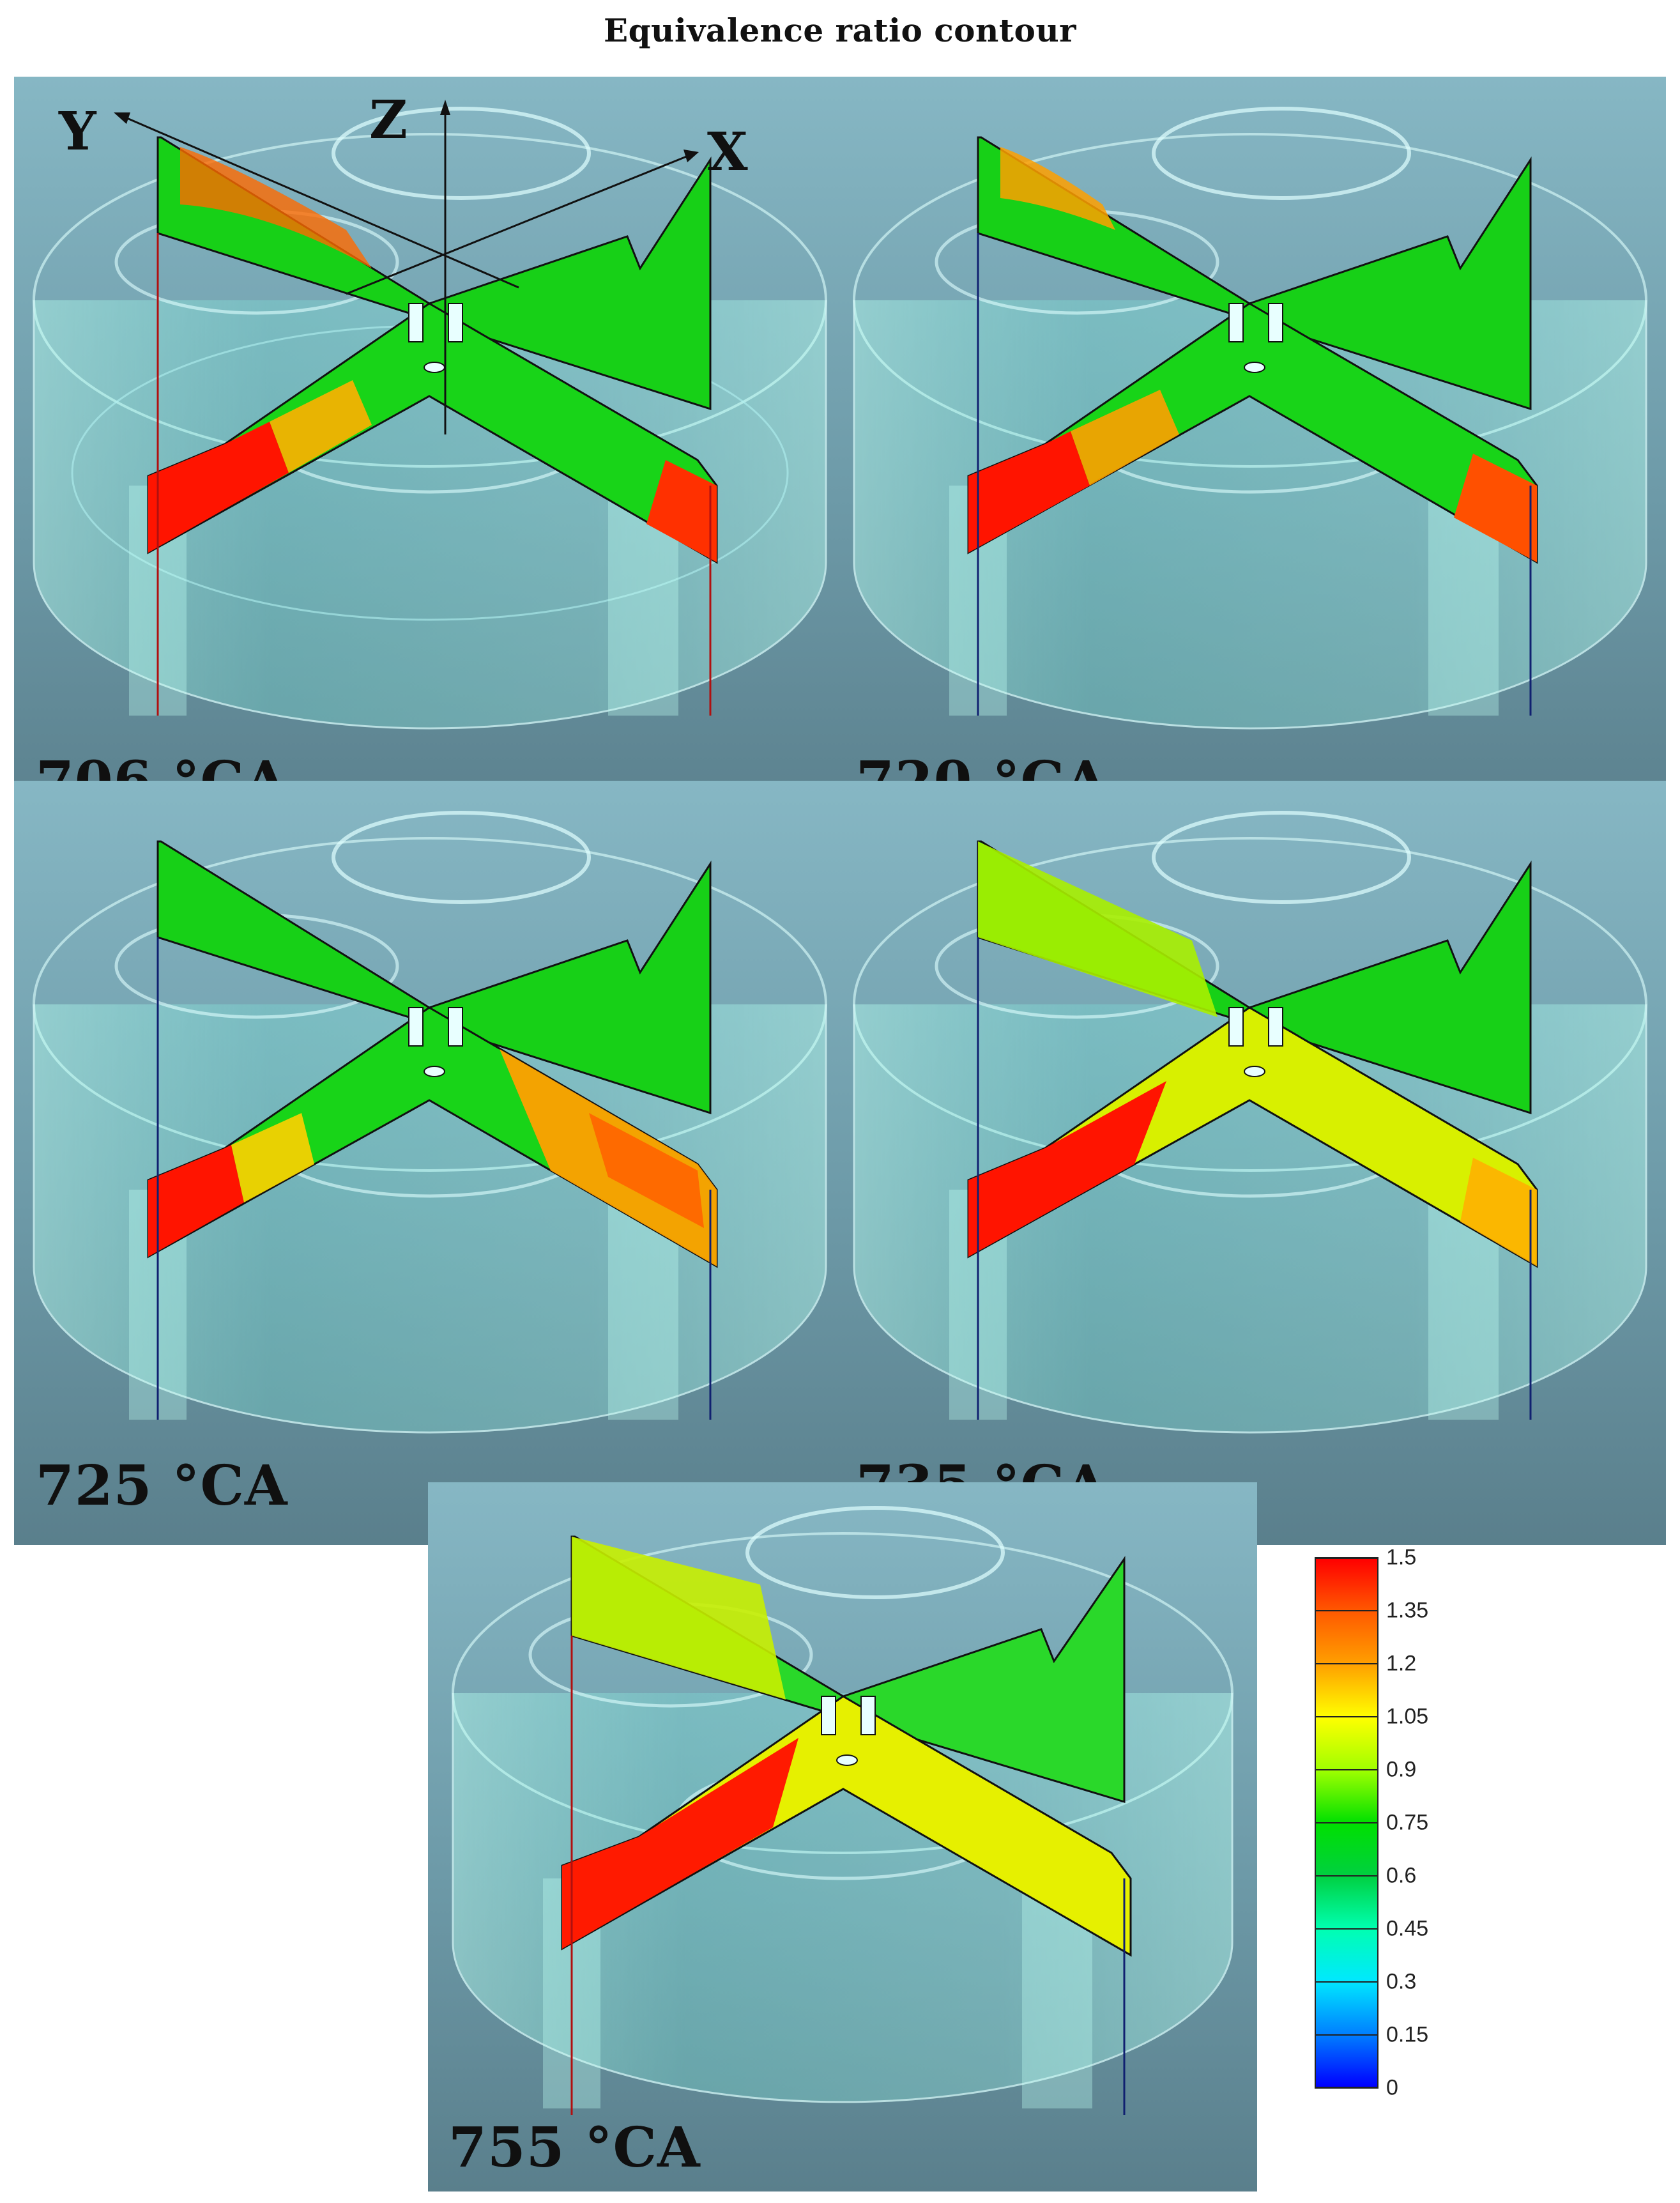 Image resolution: width=1680 pixels, height=2203 pixels. I want to click on y-axis-label: Y, so click(77, 131).